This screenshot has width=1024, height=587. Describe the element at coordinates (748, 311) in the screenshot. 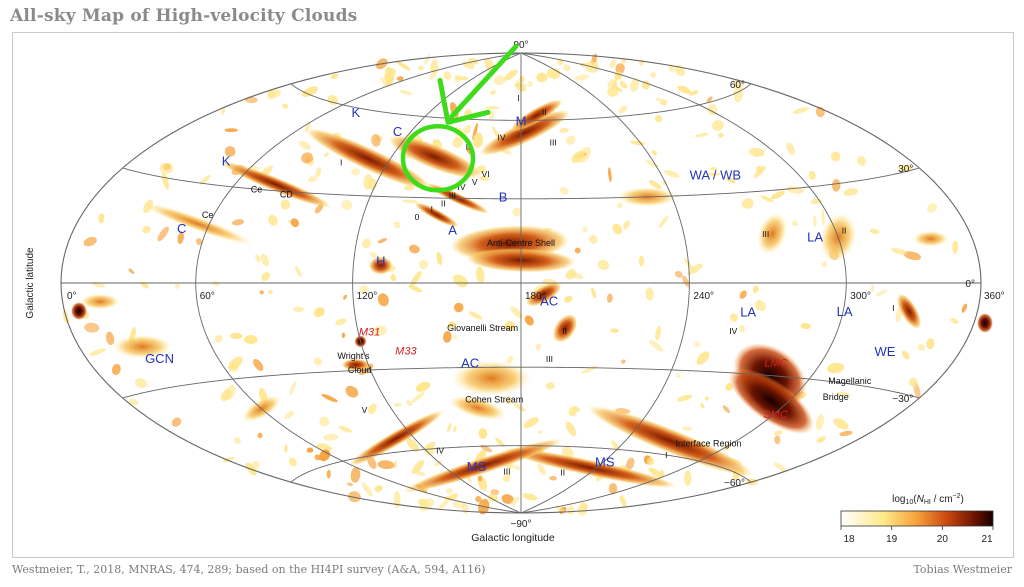

I see `hvc-complex-label: LA` at that location.